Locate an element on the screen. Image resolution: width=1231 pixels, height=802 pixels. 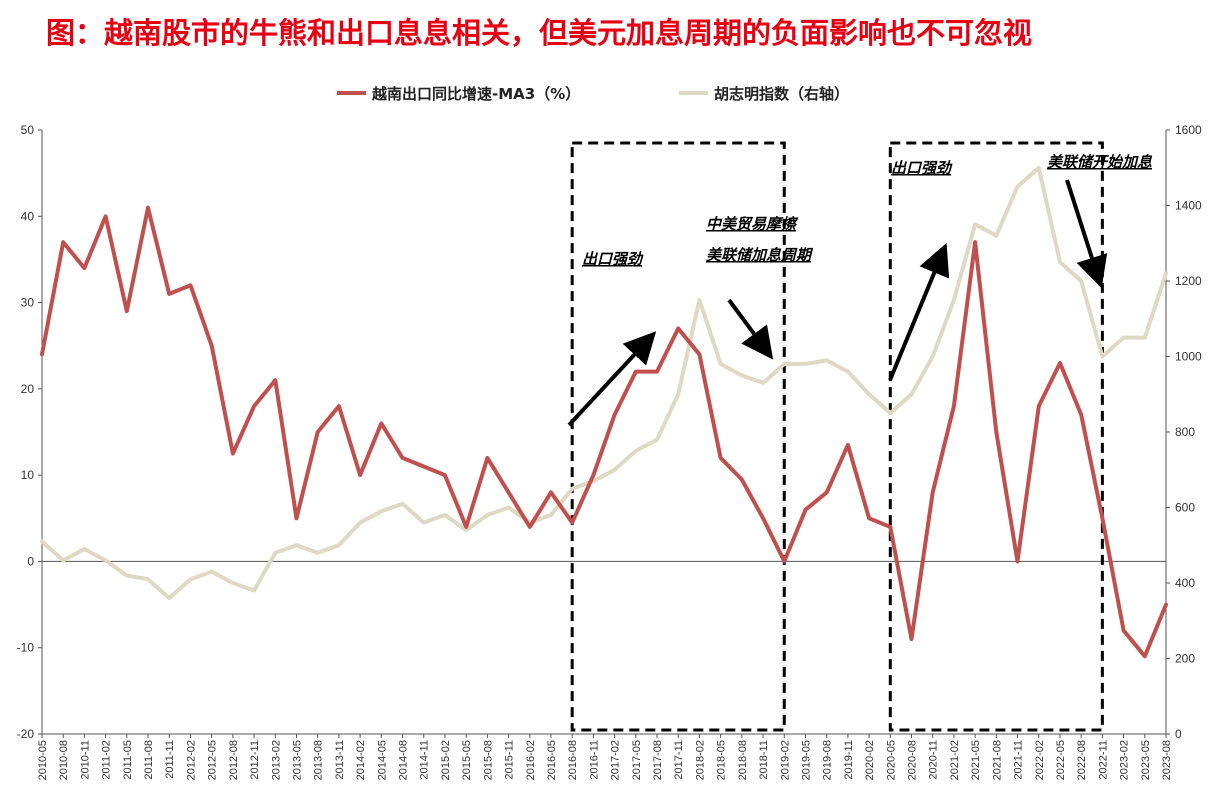
x-tick-label: 2010-11 is located at coordinates (85, 760).